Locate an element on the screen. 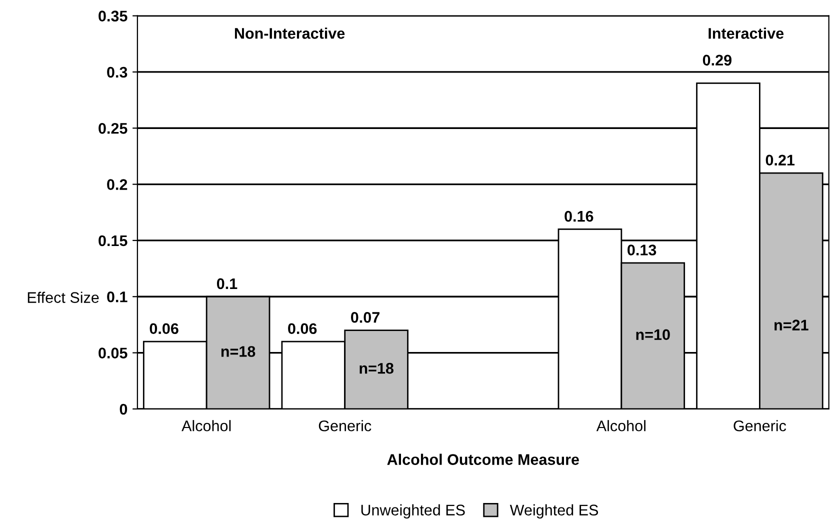 The height and width of the screenshot is (527, 833). legend-label: Unweighted ES is located at coordinates (413, 511).